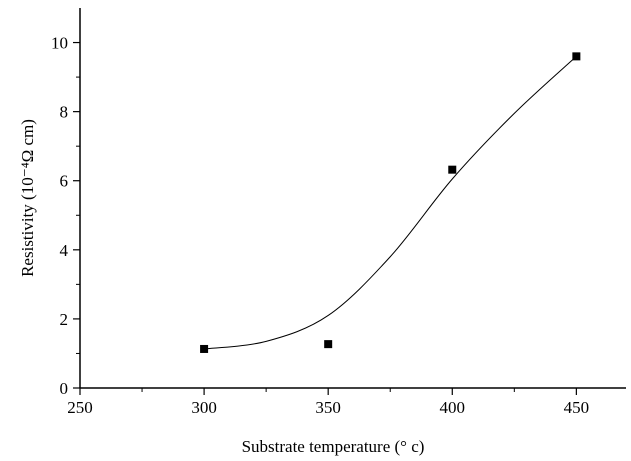 Image resolution: width=631 pixels, height=461 pixels. I want to click on x-axis-title: Substrate temperature (° c), so click(333, 446).